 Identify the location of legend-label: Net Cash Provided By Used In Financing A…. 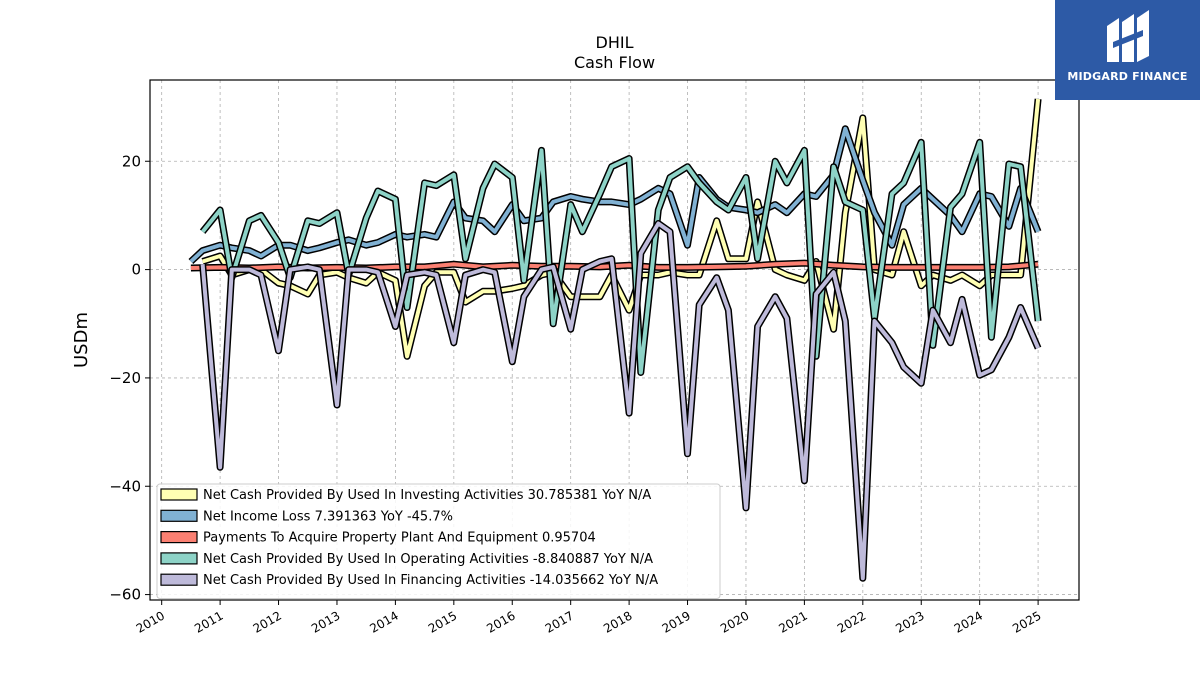
(430, 580).